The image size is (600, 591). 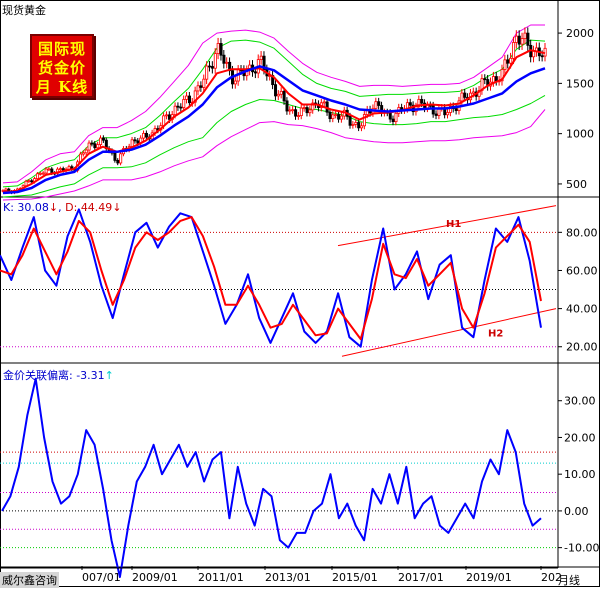 I want to click on x-tick-label: 2013/01, so click(x=288, y=577).